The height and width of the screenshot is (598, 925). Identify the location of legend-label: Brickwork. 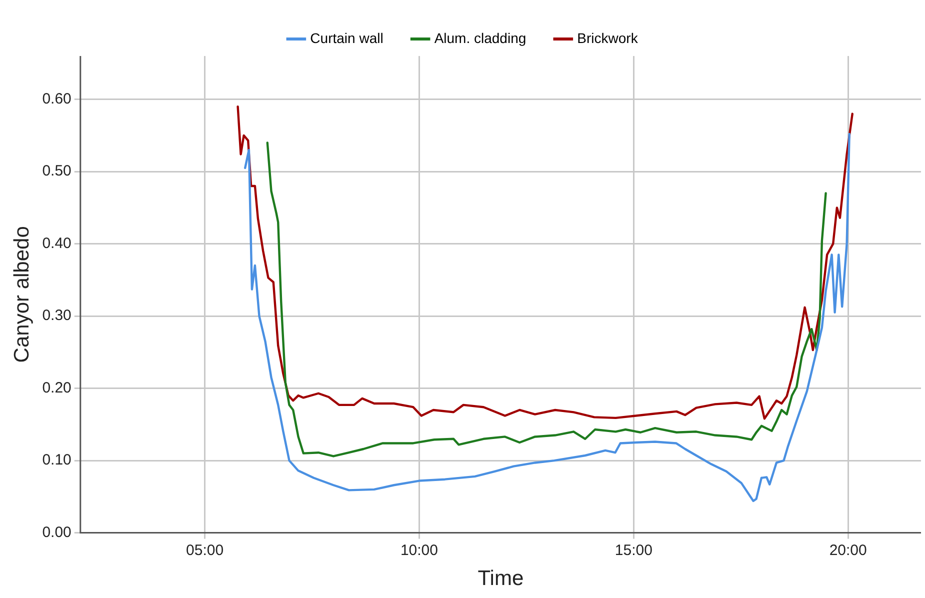
(608, 38).